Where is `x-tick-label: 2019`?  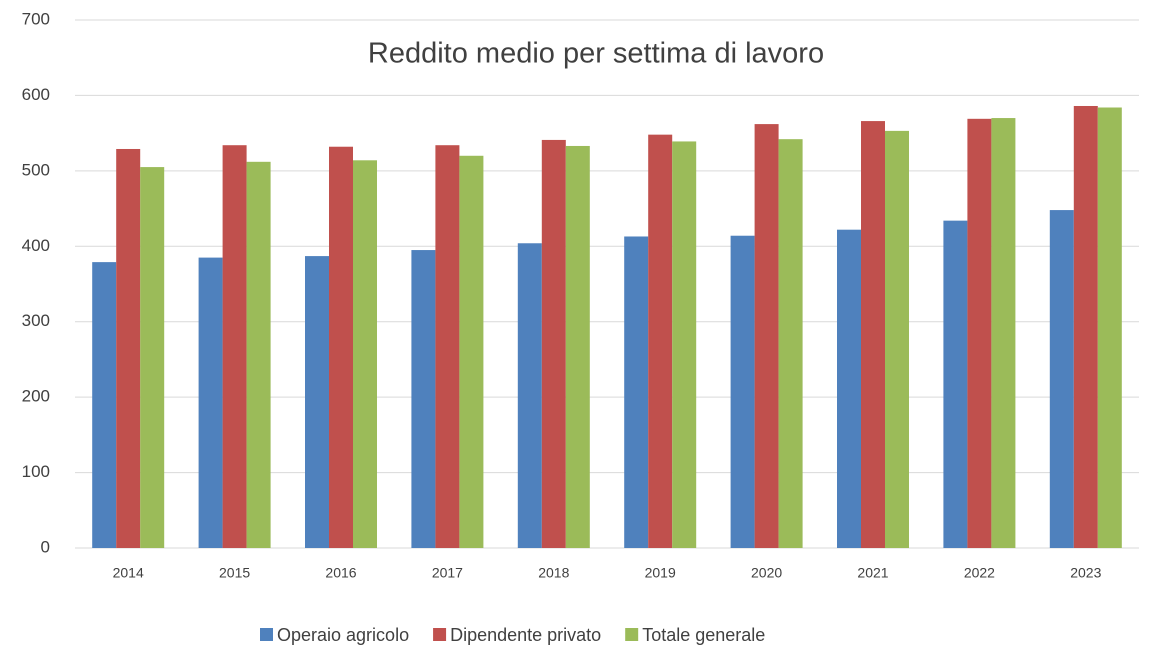 x-tick-label: 2019 is located at coordinates (660, 573).